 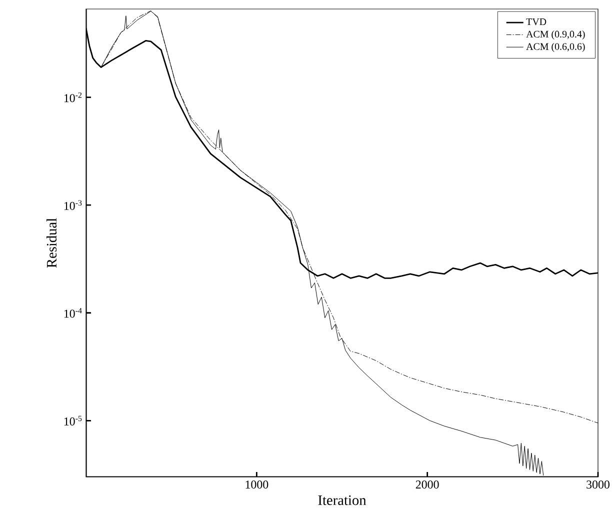 What do you see at coordinates (427, 484) in the screenshot?
I see `x-tick-label: 2000` at bounding box center [427, 484].